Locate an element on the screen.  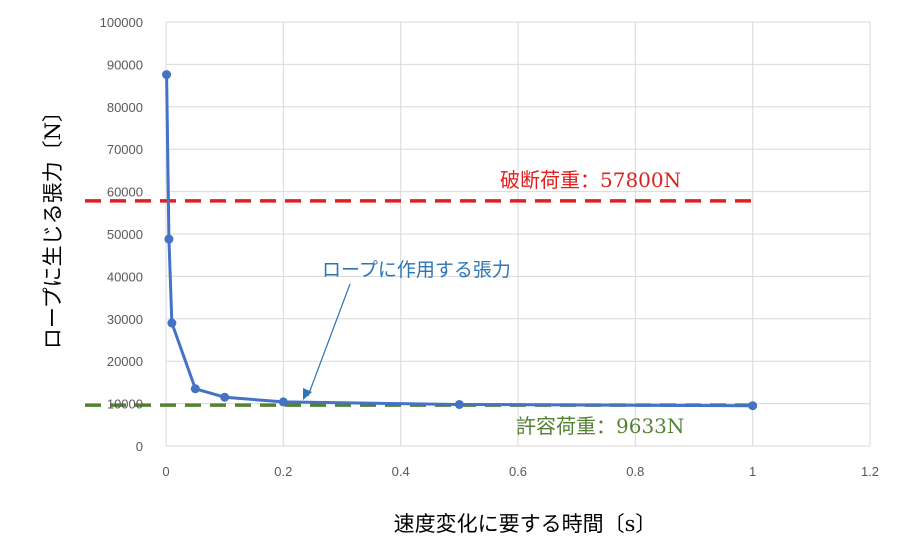
x-tick-label: 0.8 is located at coordinates (635, 471).